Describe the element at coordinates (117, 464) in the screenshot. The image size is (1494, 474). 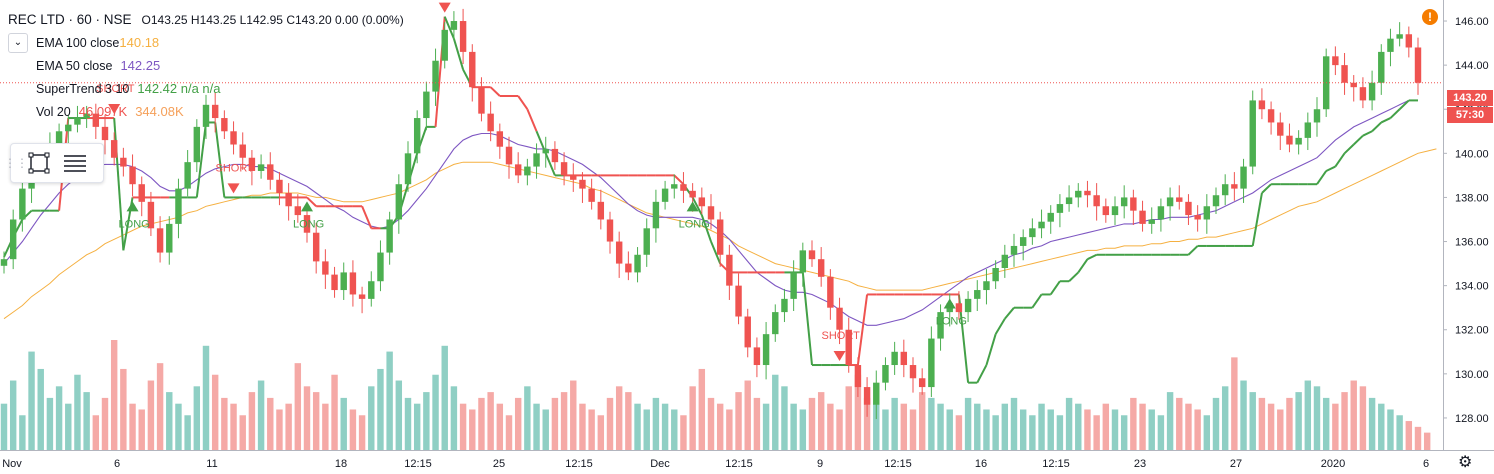
I see `x-tick-label: 6` at that location.